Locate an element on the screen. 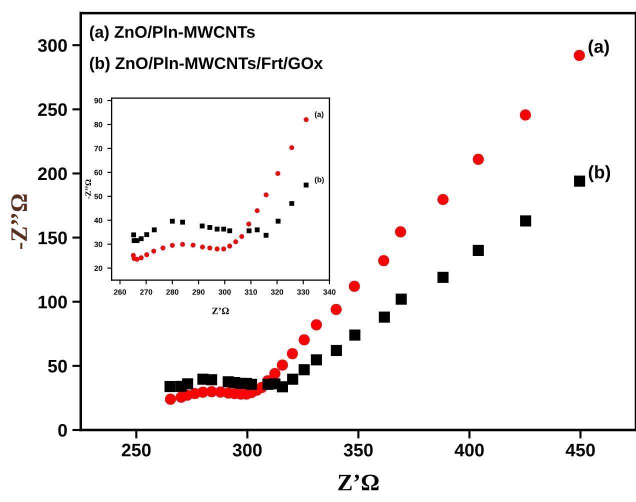  y-tick-label: 0 is located at coordinates (62, 430).